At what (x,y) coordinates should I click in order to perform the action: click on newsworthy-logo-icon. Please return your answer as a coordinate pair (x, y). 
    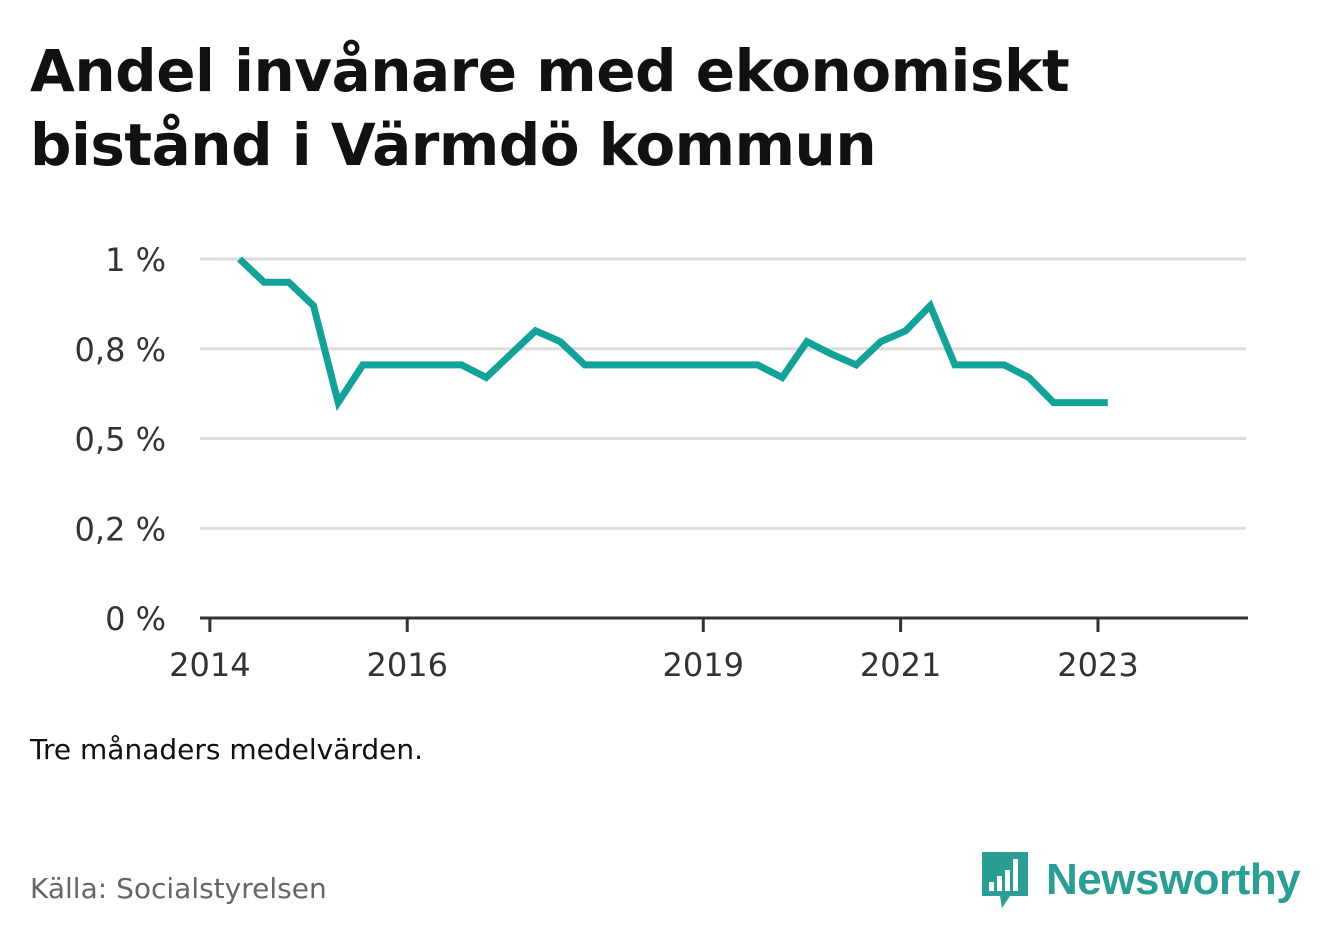
    Looking at the image, I should click on (1005, 880).